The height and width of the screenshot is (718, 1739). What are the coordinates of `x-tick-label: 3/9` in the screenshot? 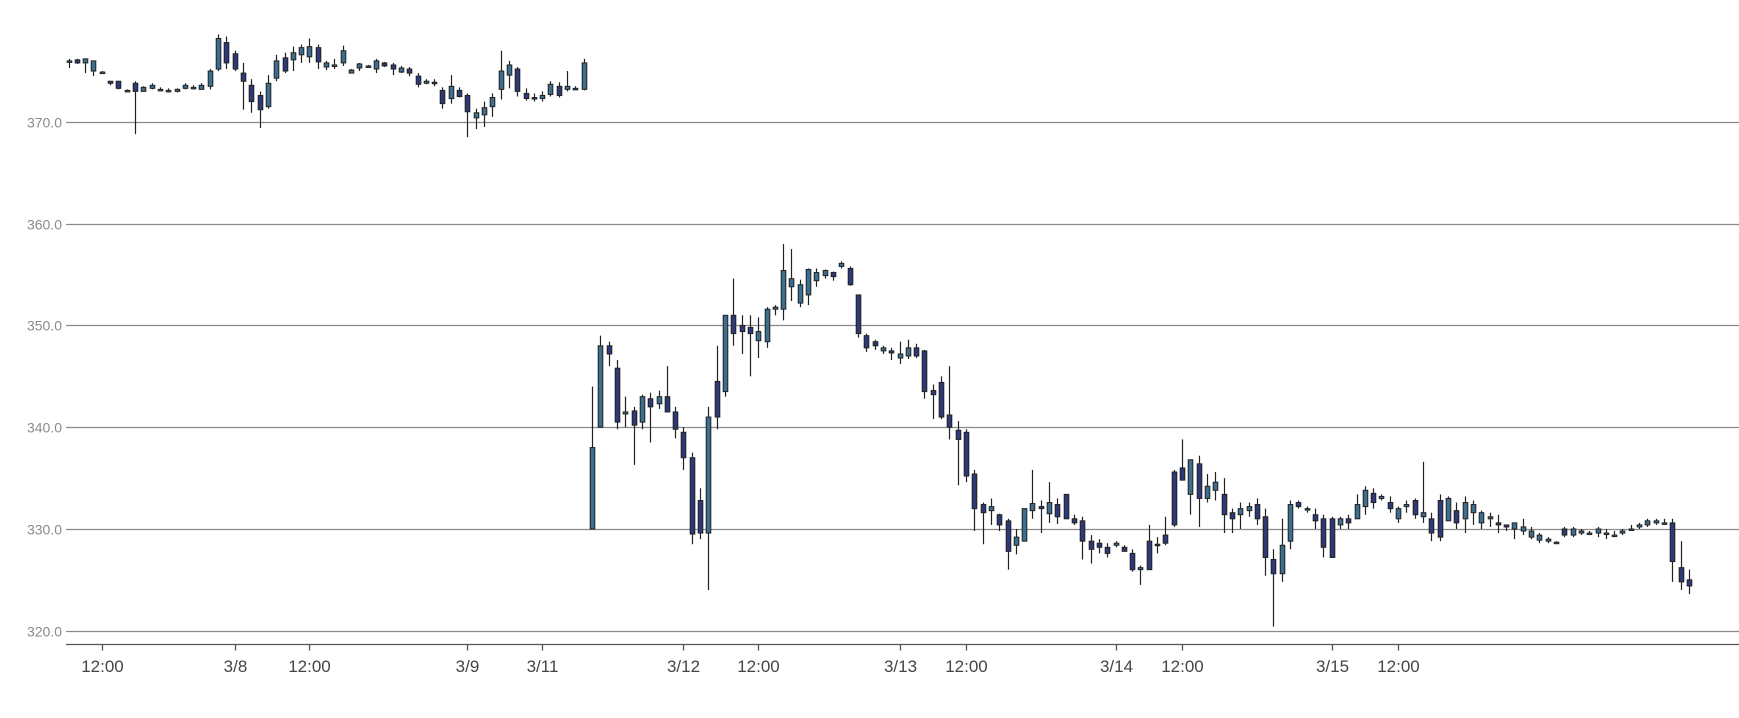 It's located at (468, 666).